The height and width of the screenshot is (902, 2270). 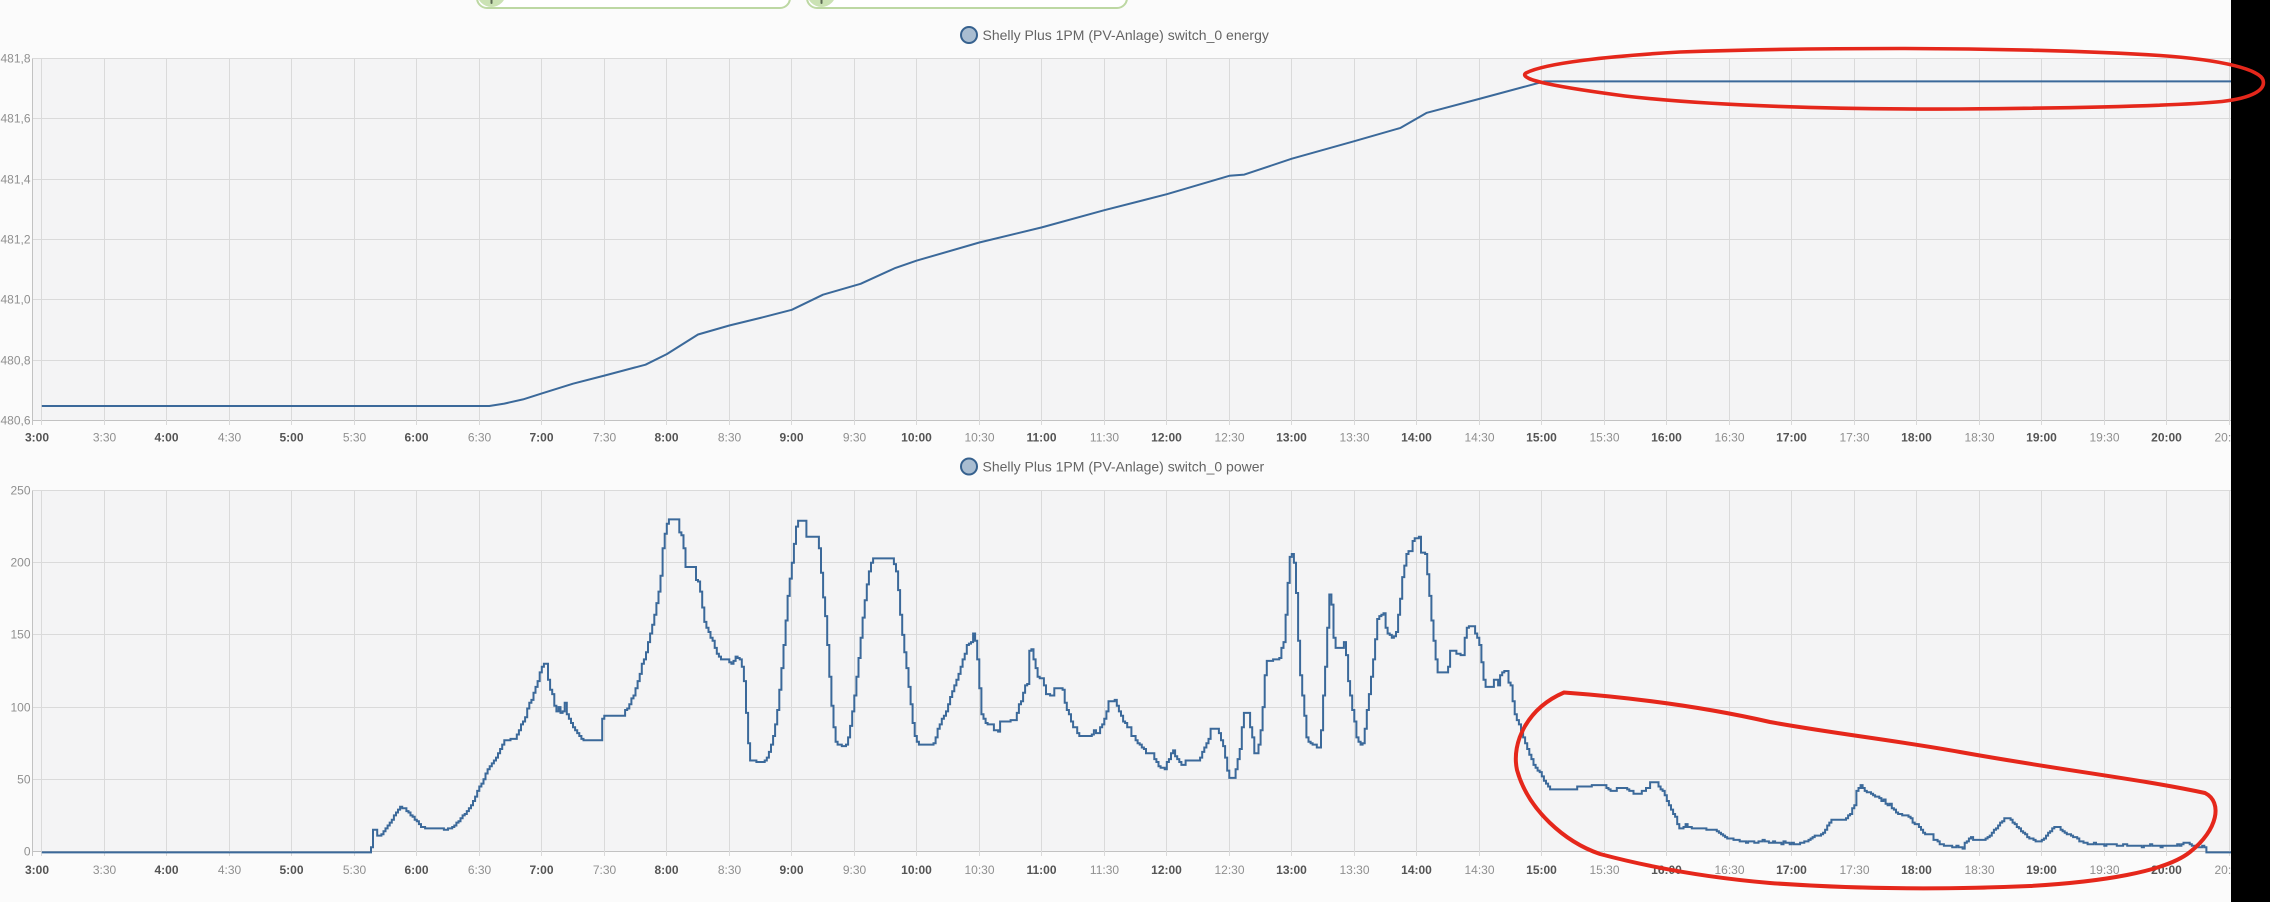 What do you see at coordinates (15, 361) in the screenshot?
I see `svg-text: 480,8` at bounding box center [15, 361].